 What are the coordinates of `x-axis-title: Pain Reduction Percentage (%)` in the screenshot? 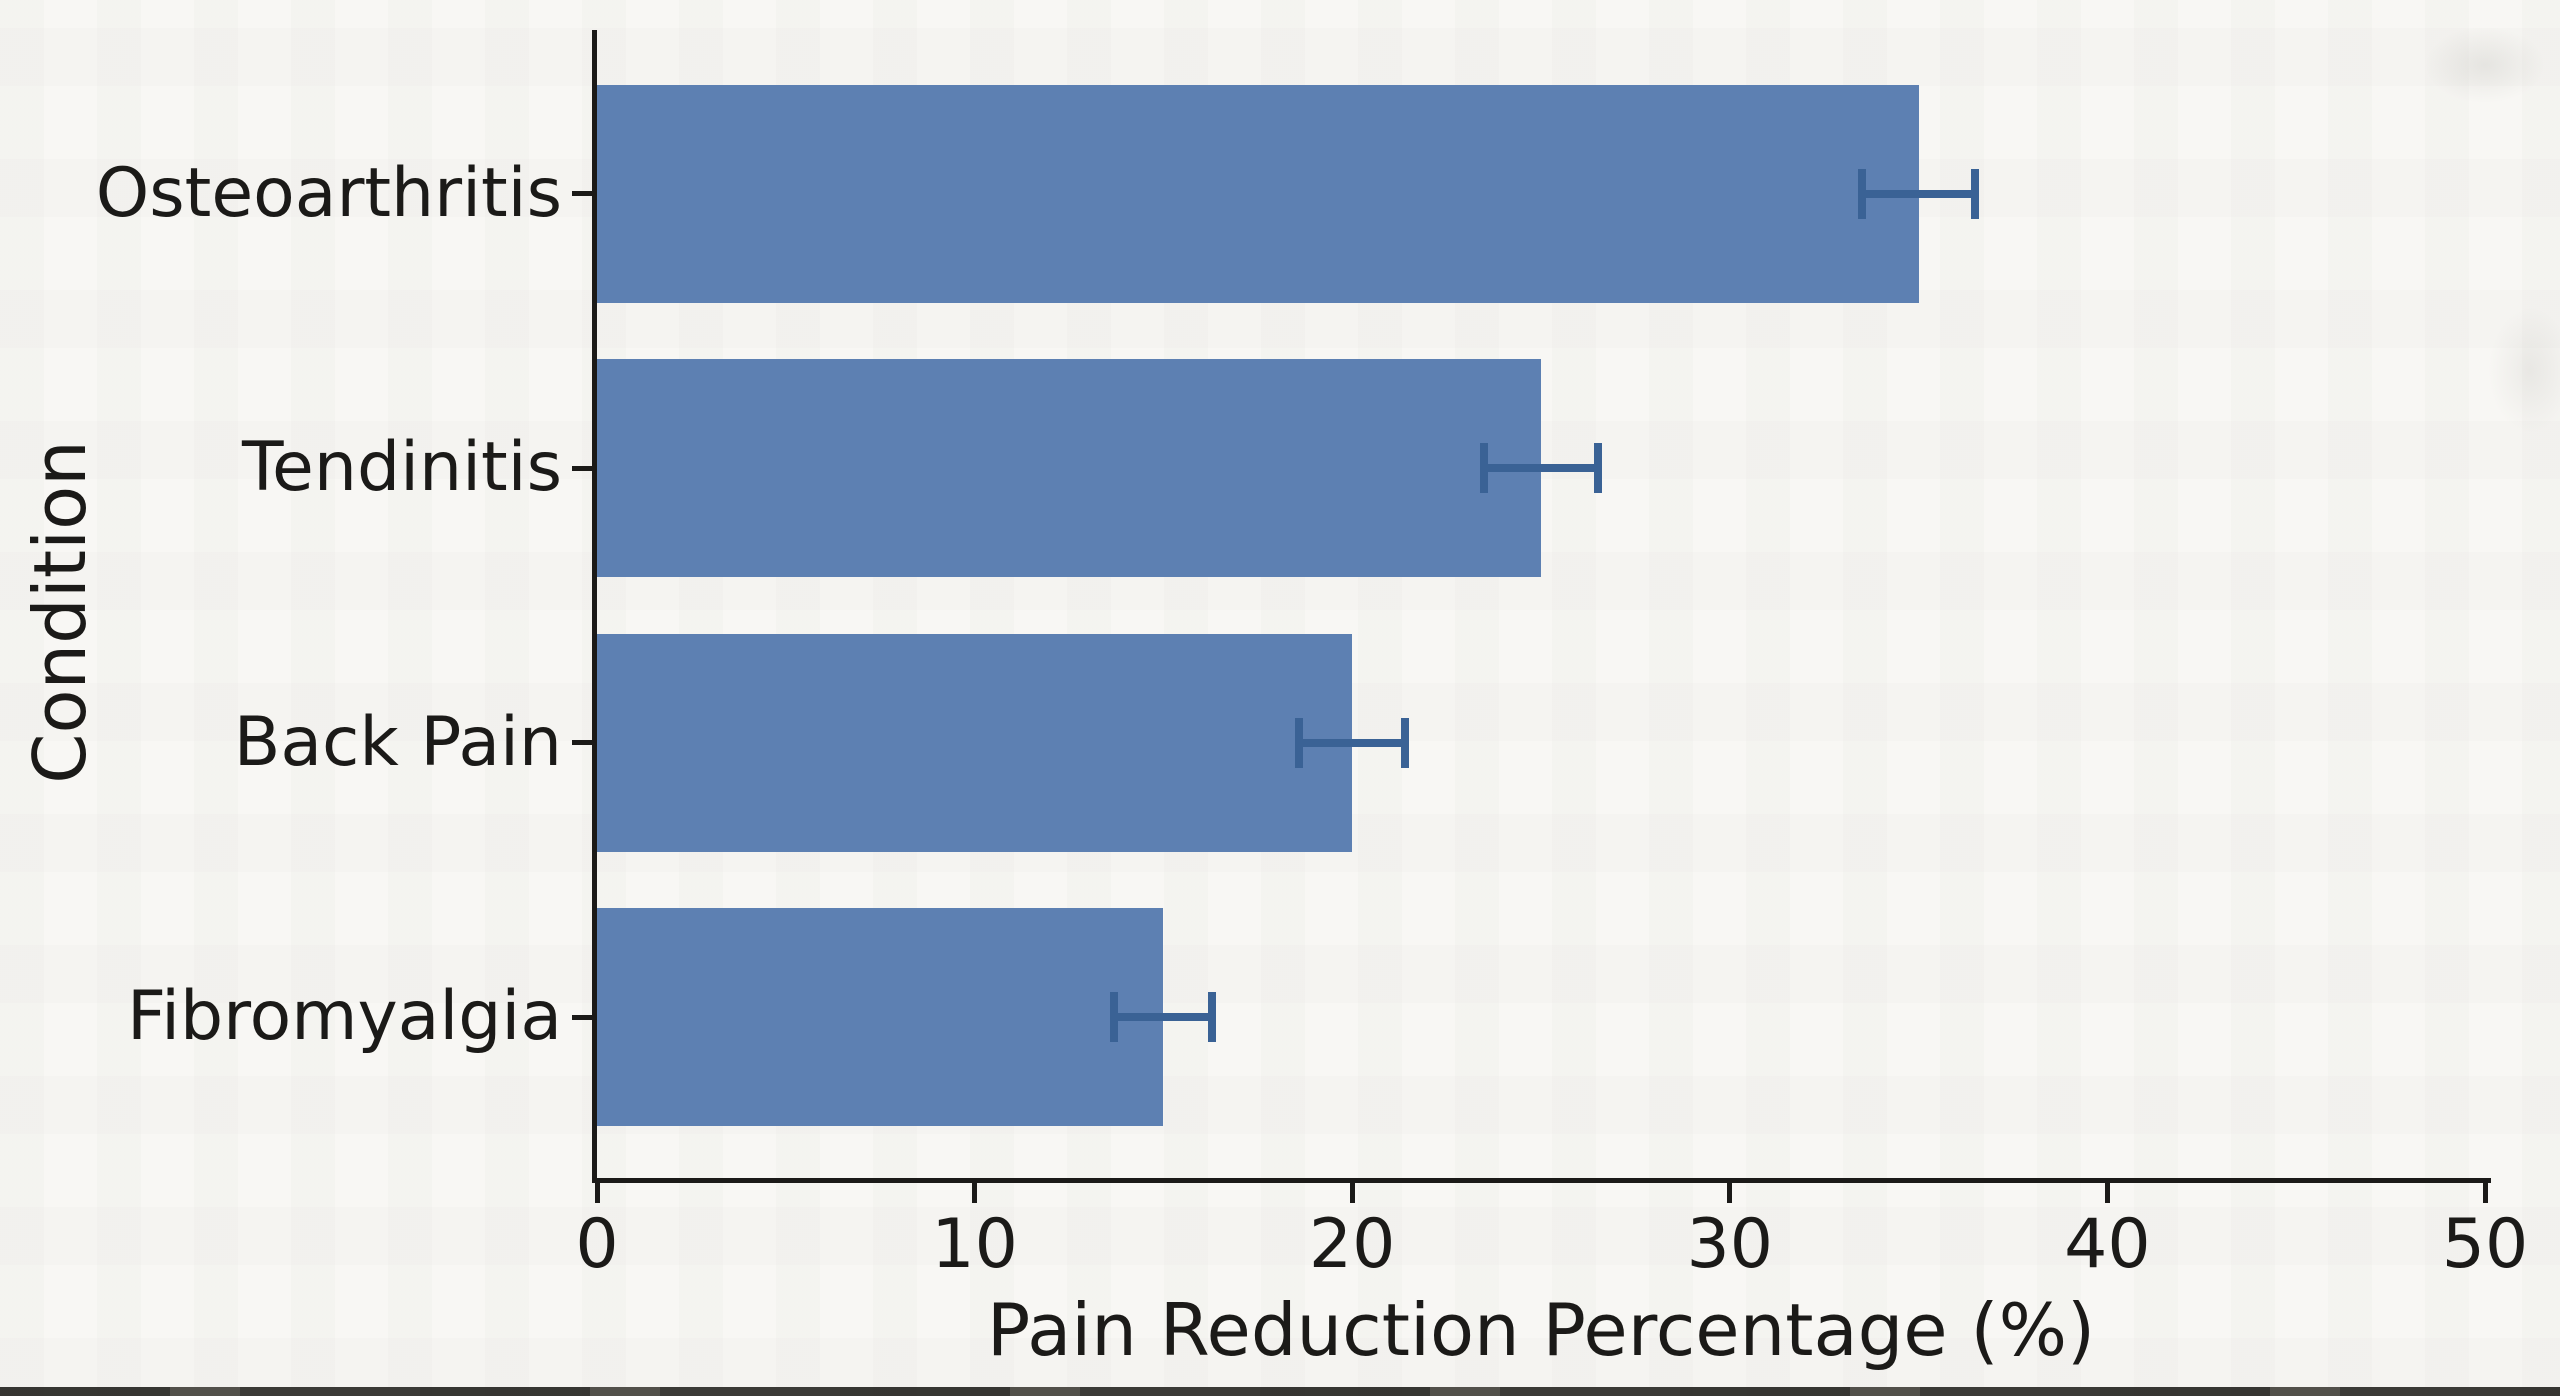 It's located at (1541, 1330).